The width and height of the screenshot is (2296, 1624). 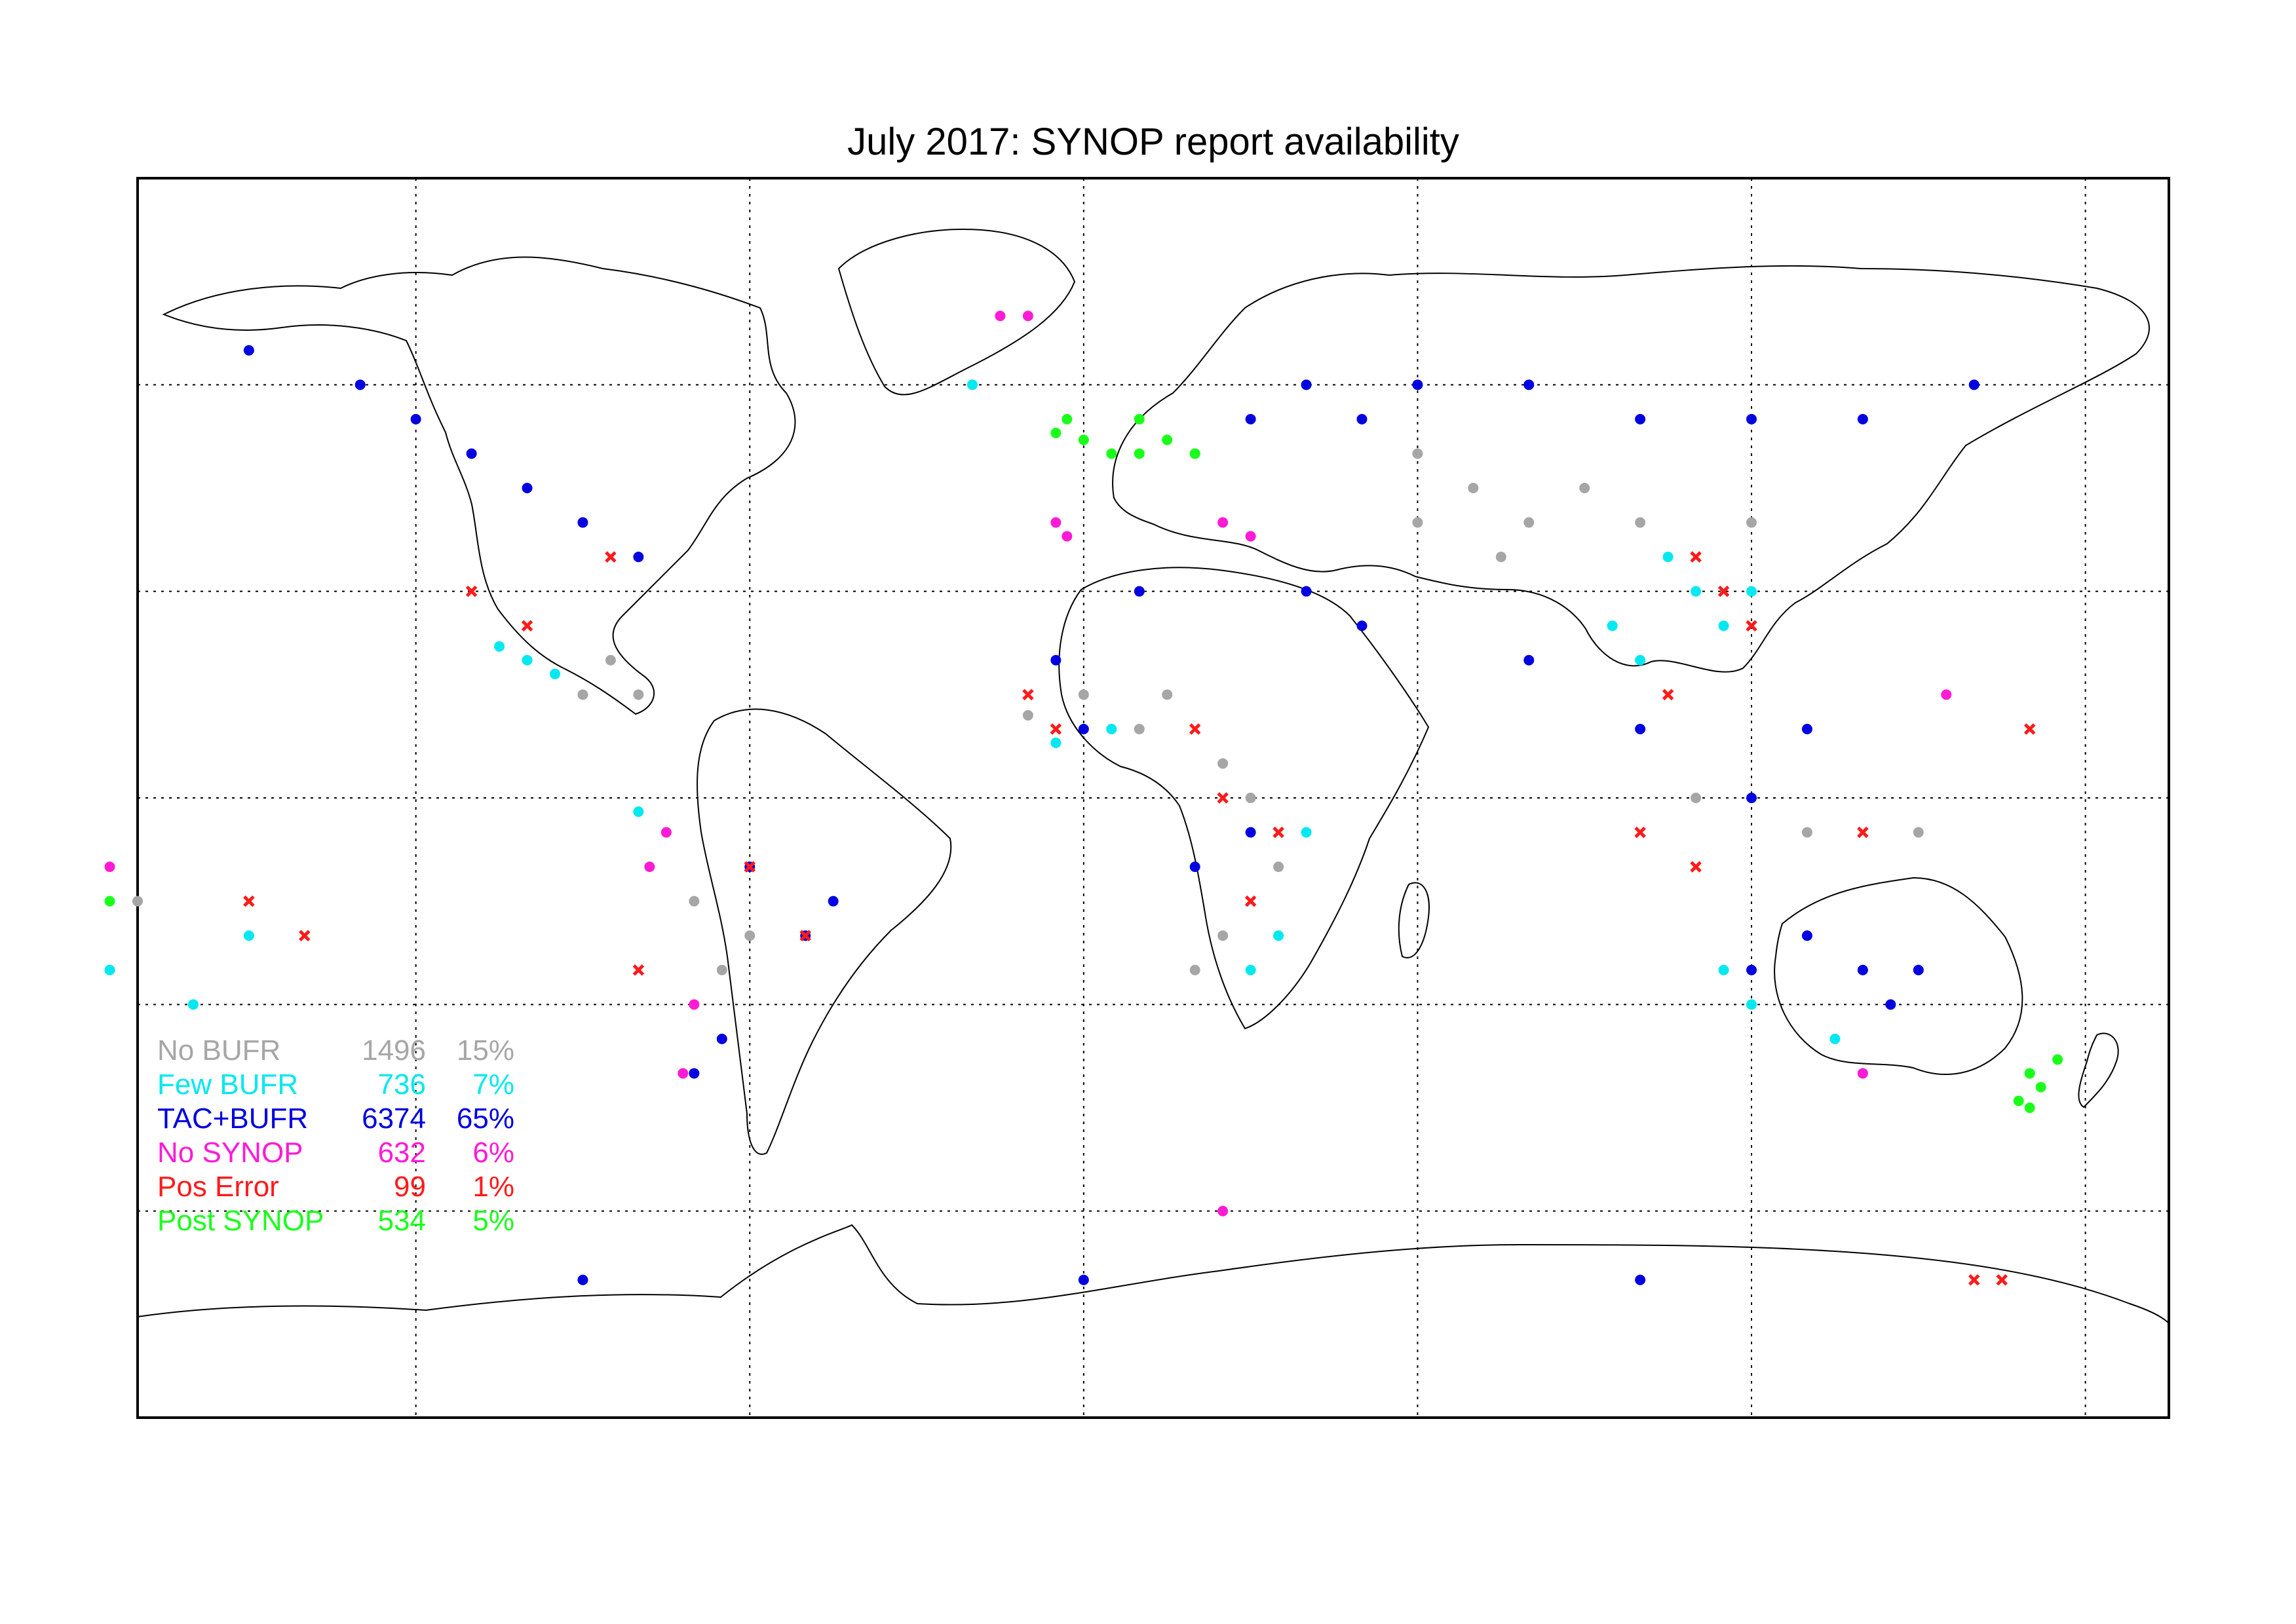 I want to click on legend-count: 736, so click(x=402, y=1084).